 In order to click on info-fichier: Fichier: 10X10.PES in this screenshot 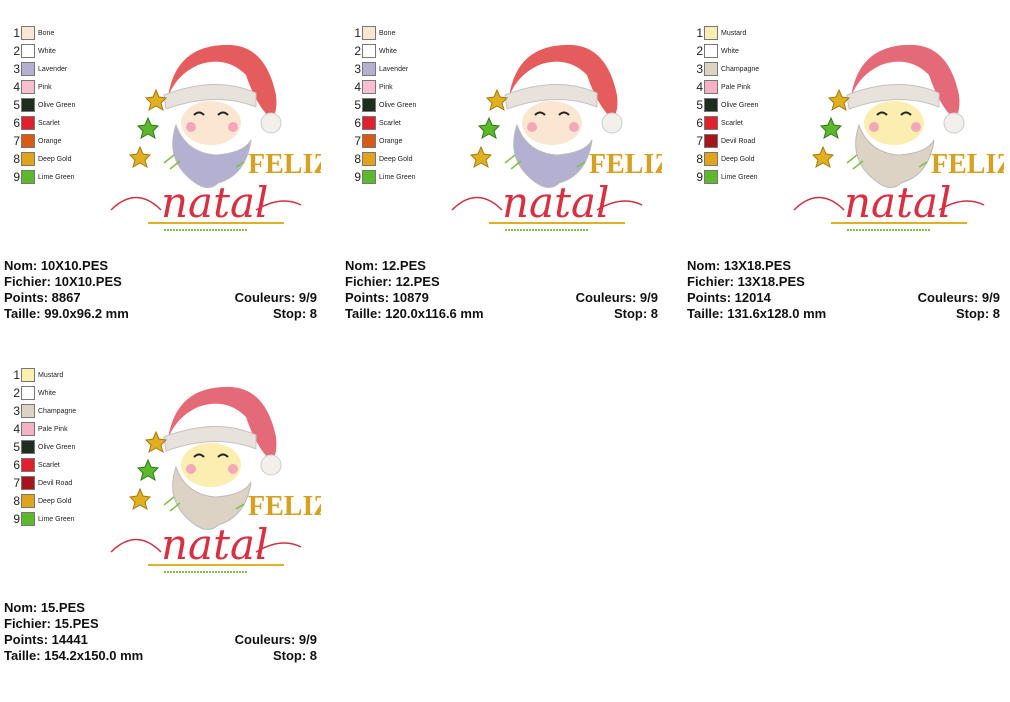, I will do `click(63, 281)`.